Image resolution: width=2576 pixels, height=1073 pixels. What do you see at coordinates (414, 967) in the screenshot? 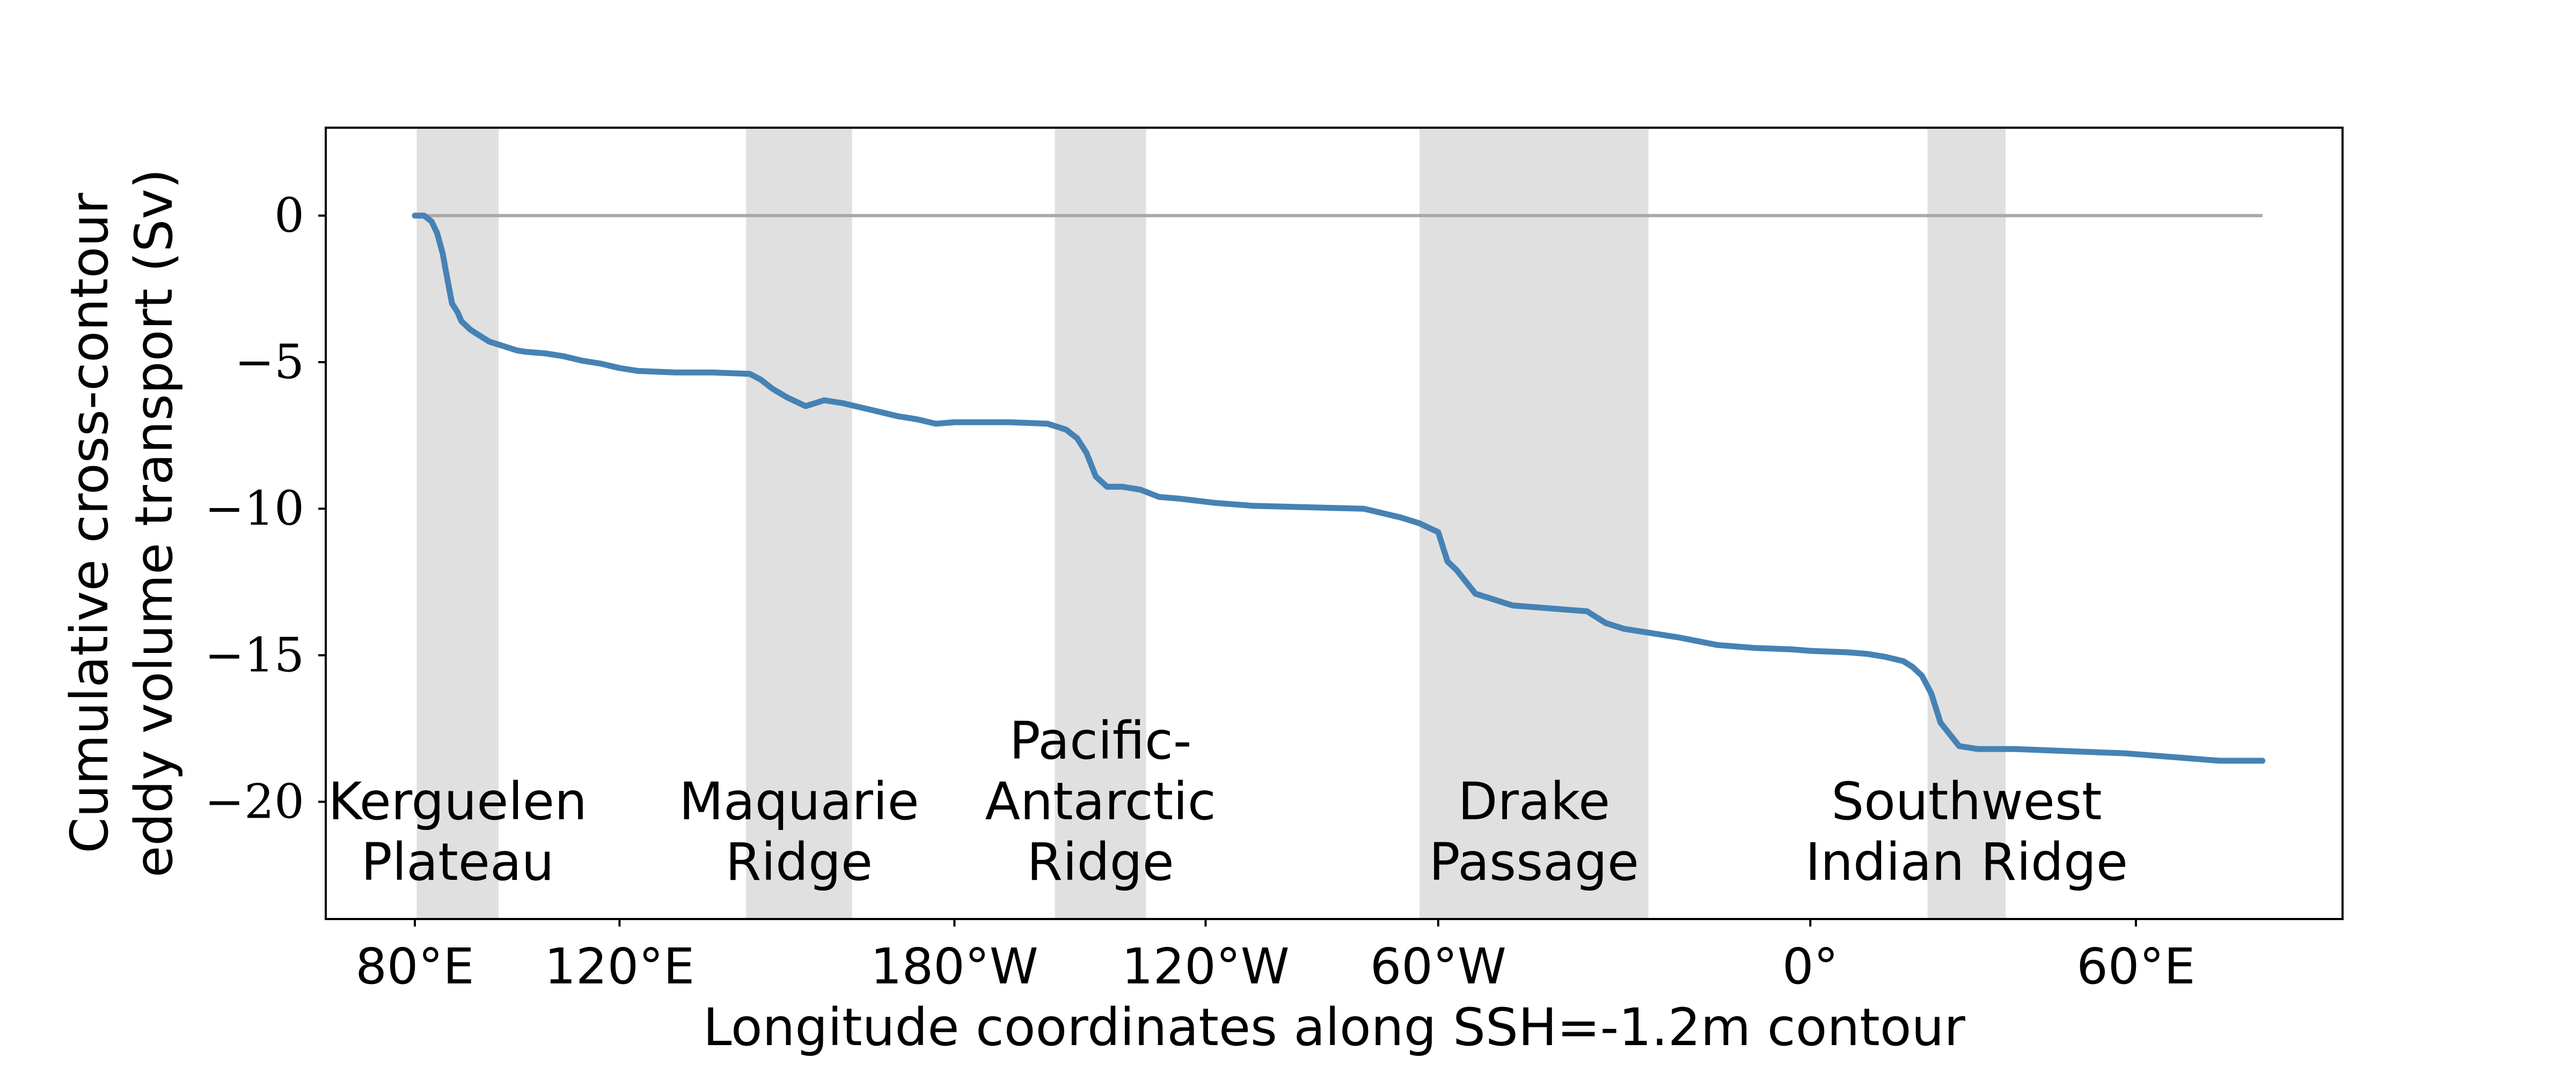
I see `x-tick-label-1: 80°E` at bounding box center [414, 967].